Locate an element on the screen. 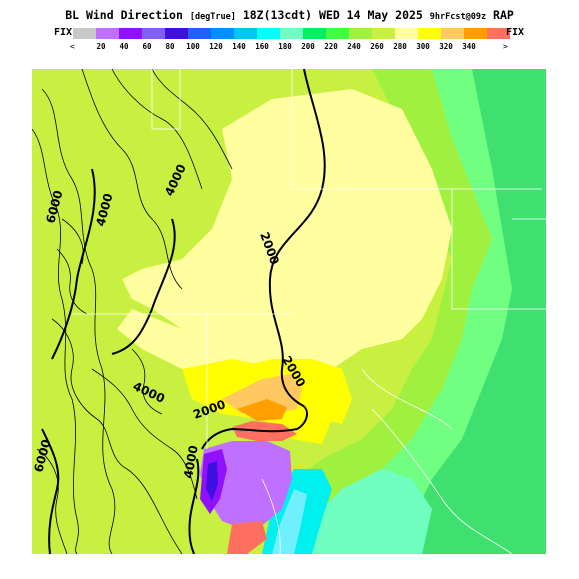  legend-tick: 40 is located at coordinates (124, 46).